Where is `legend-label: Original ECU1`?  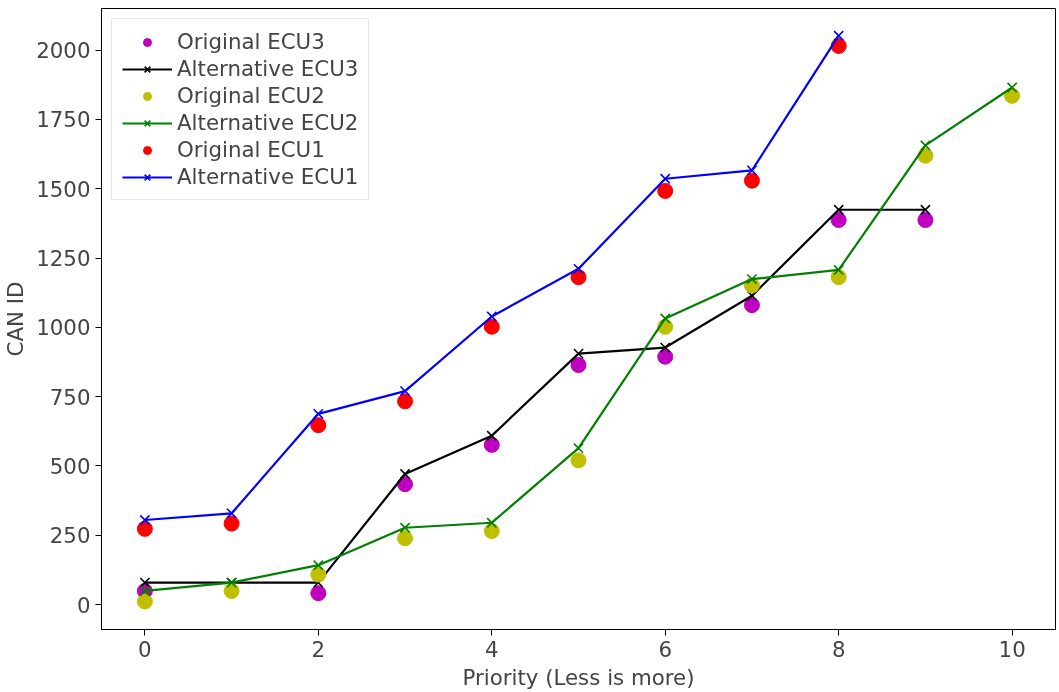 legend-label: Original ECU1 is located at coordinates (251, 149).